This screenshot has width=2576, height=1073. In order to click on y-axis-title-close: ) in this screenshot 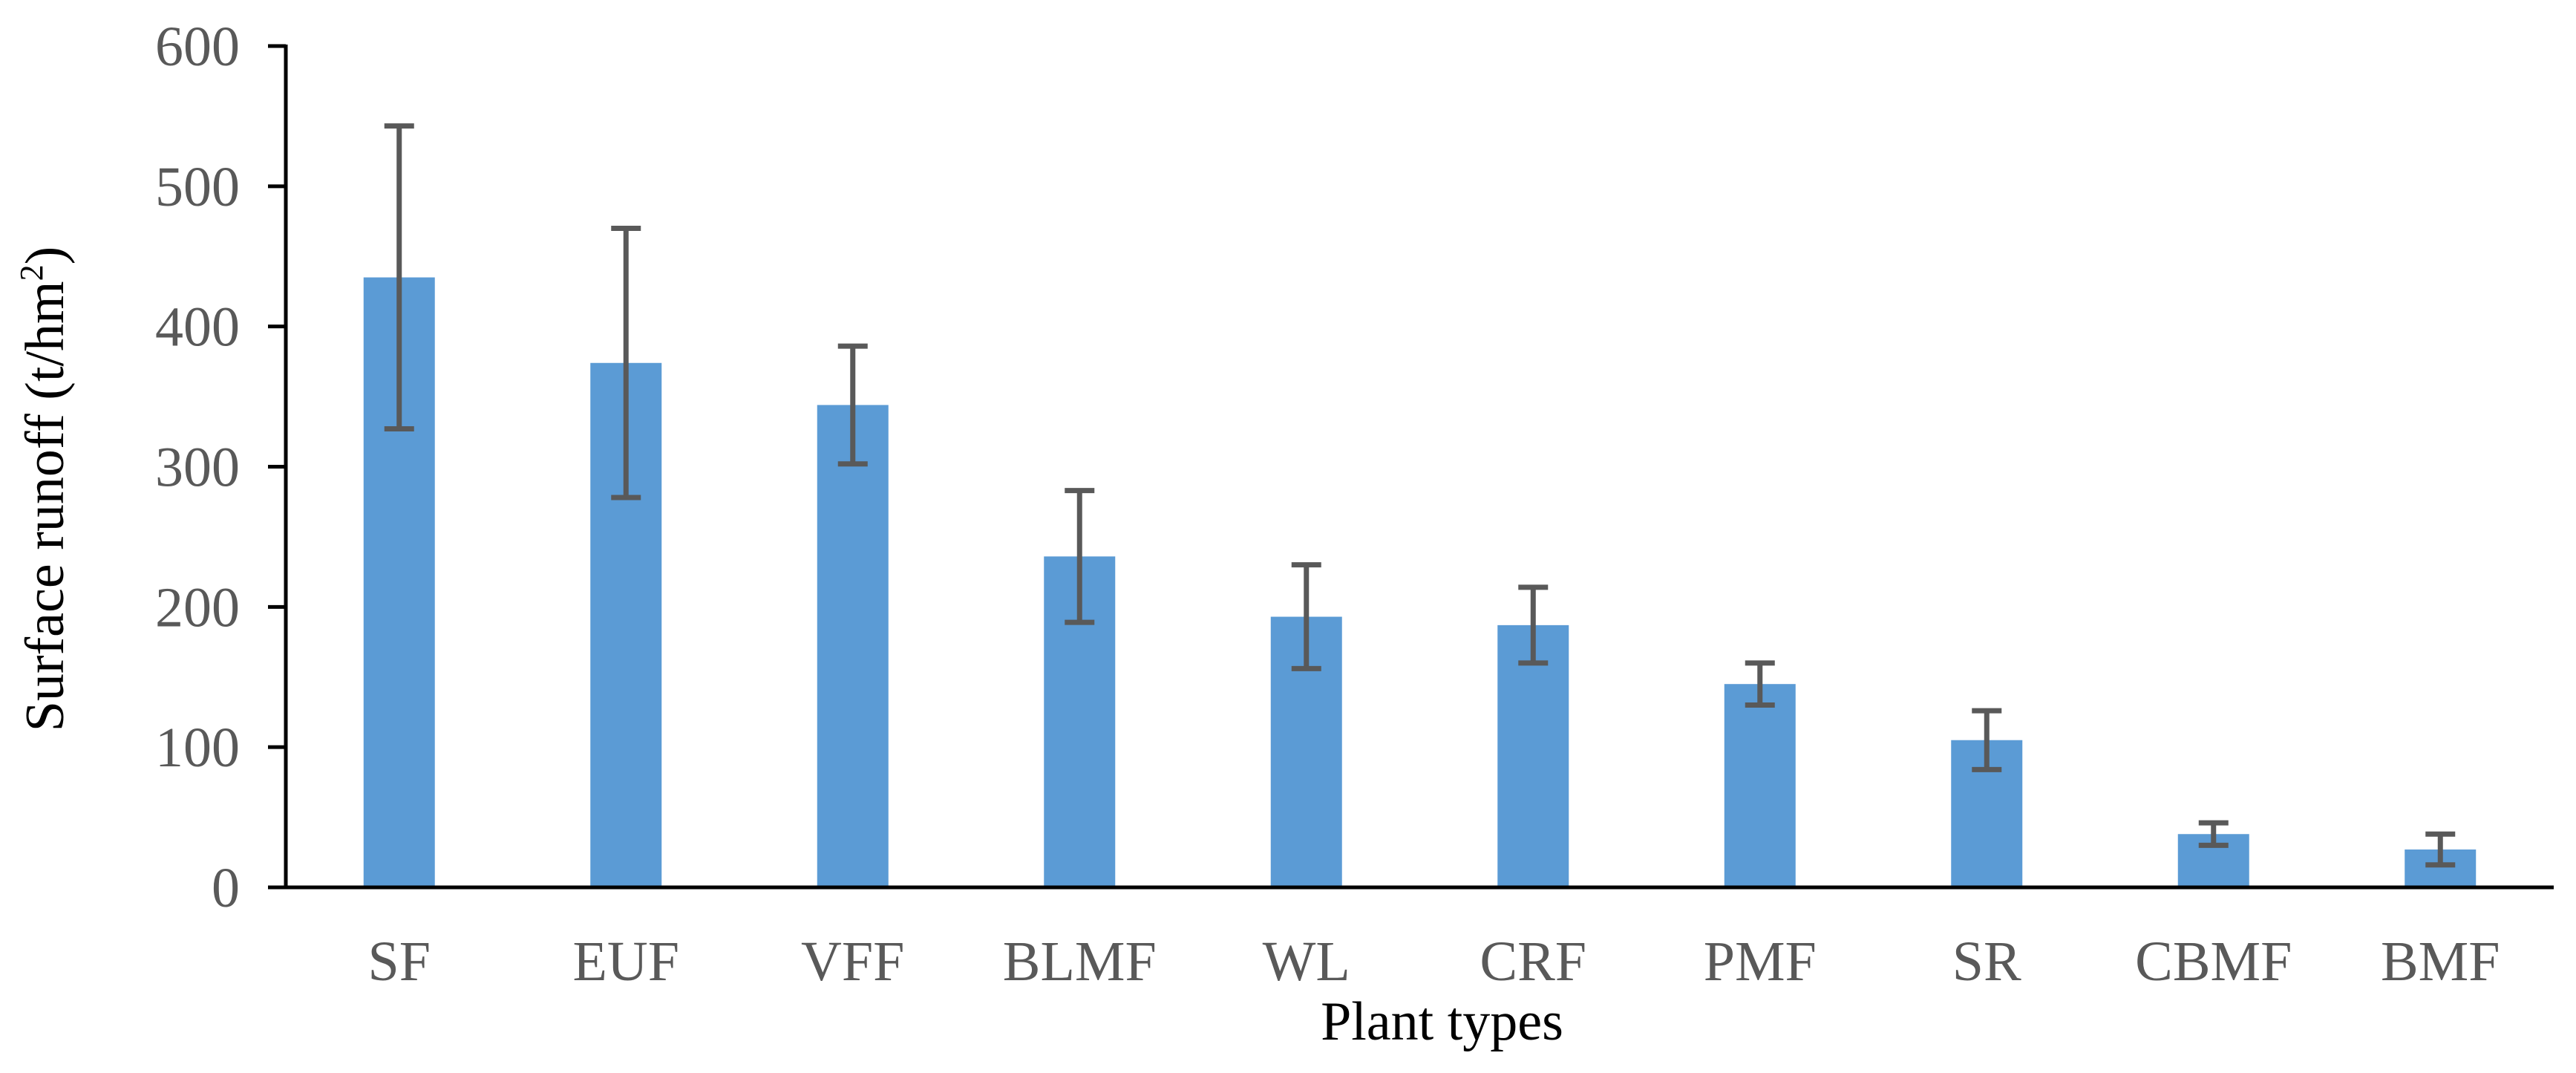, I will do `click(45, 256)`.